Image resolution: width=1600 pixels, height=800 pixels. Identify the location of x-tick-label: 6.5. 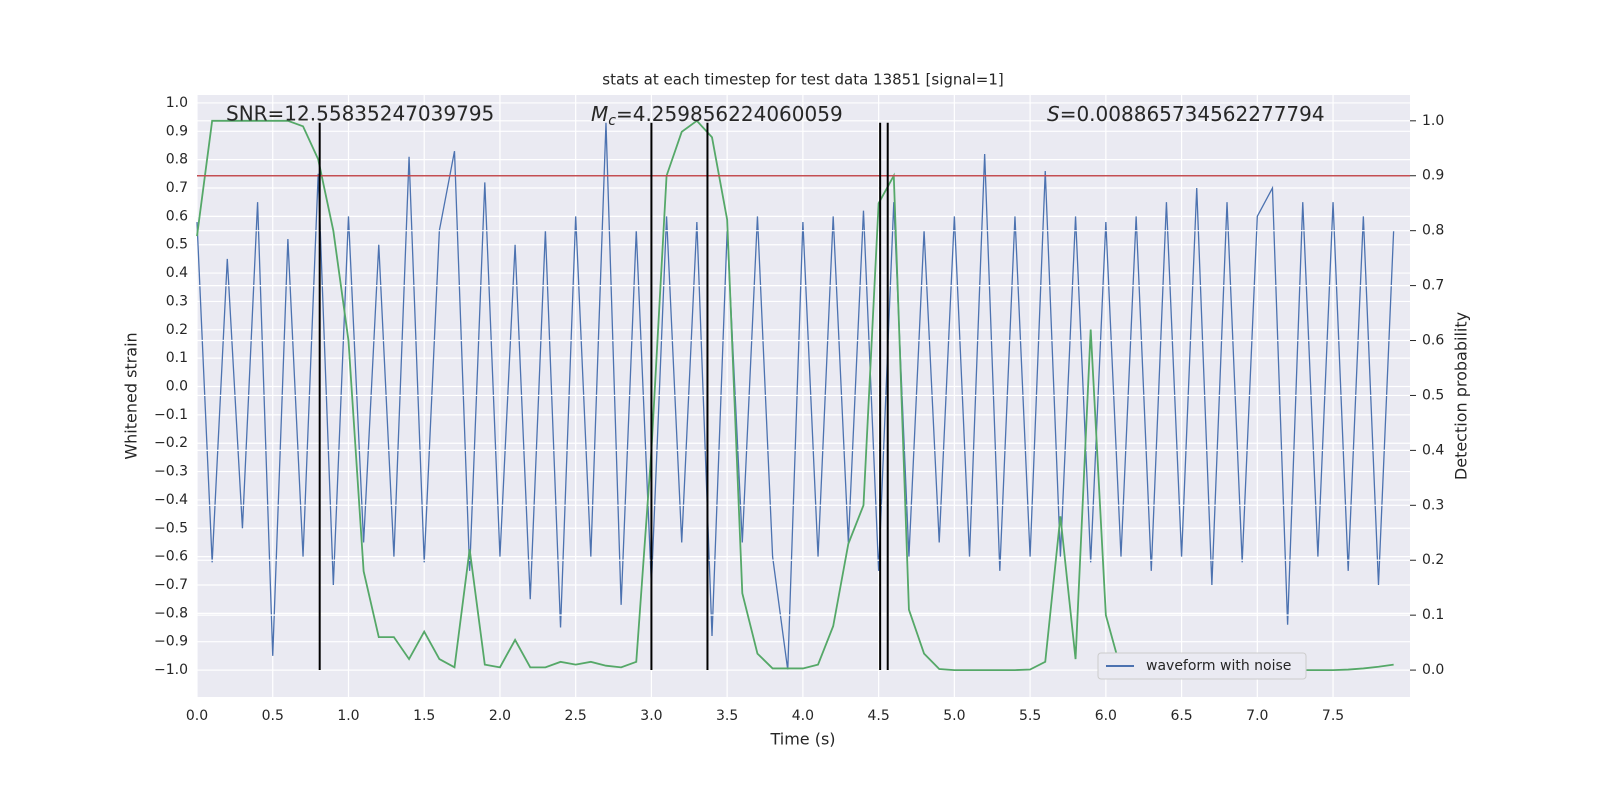
(1181, 716).